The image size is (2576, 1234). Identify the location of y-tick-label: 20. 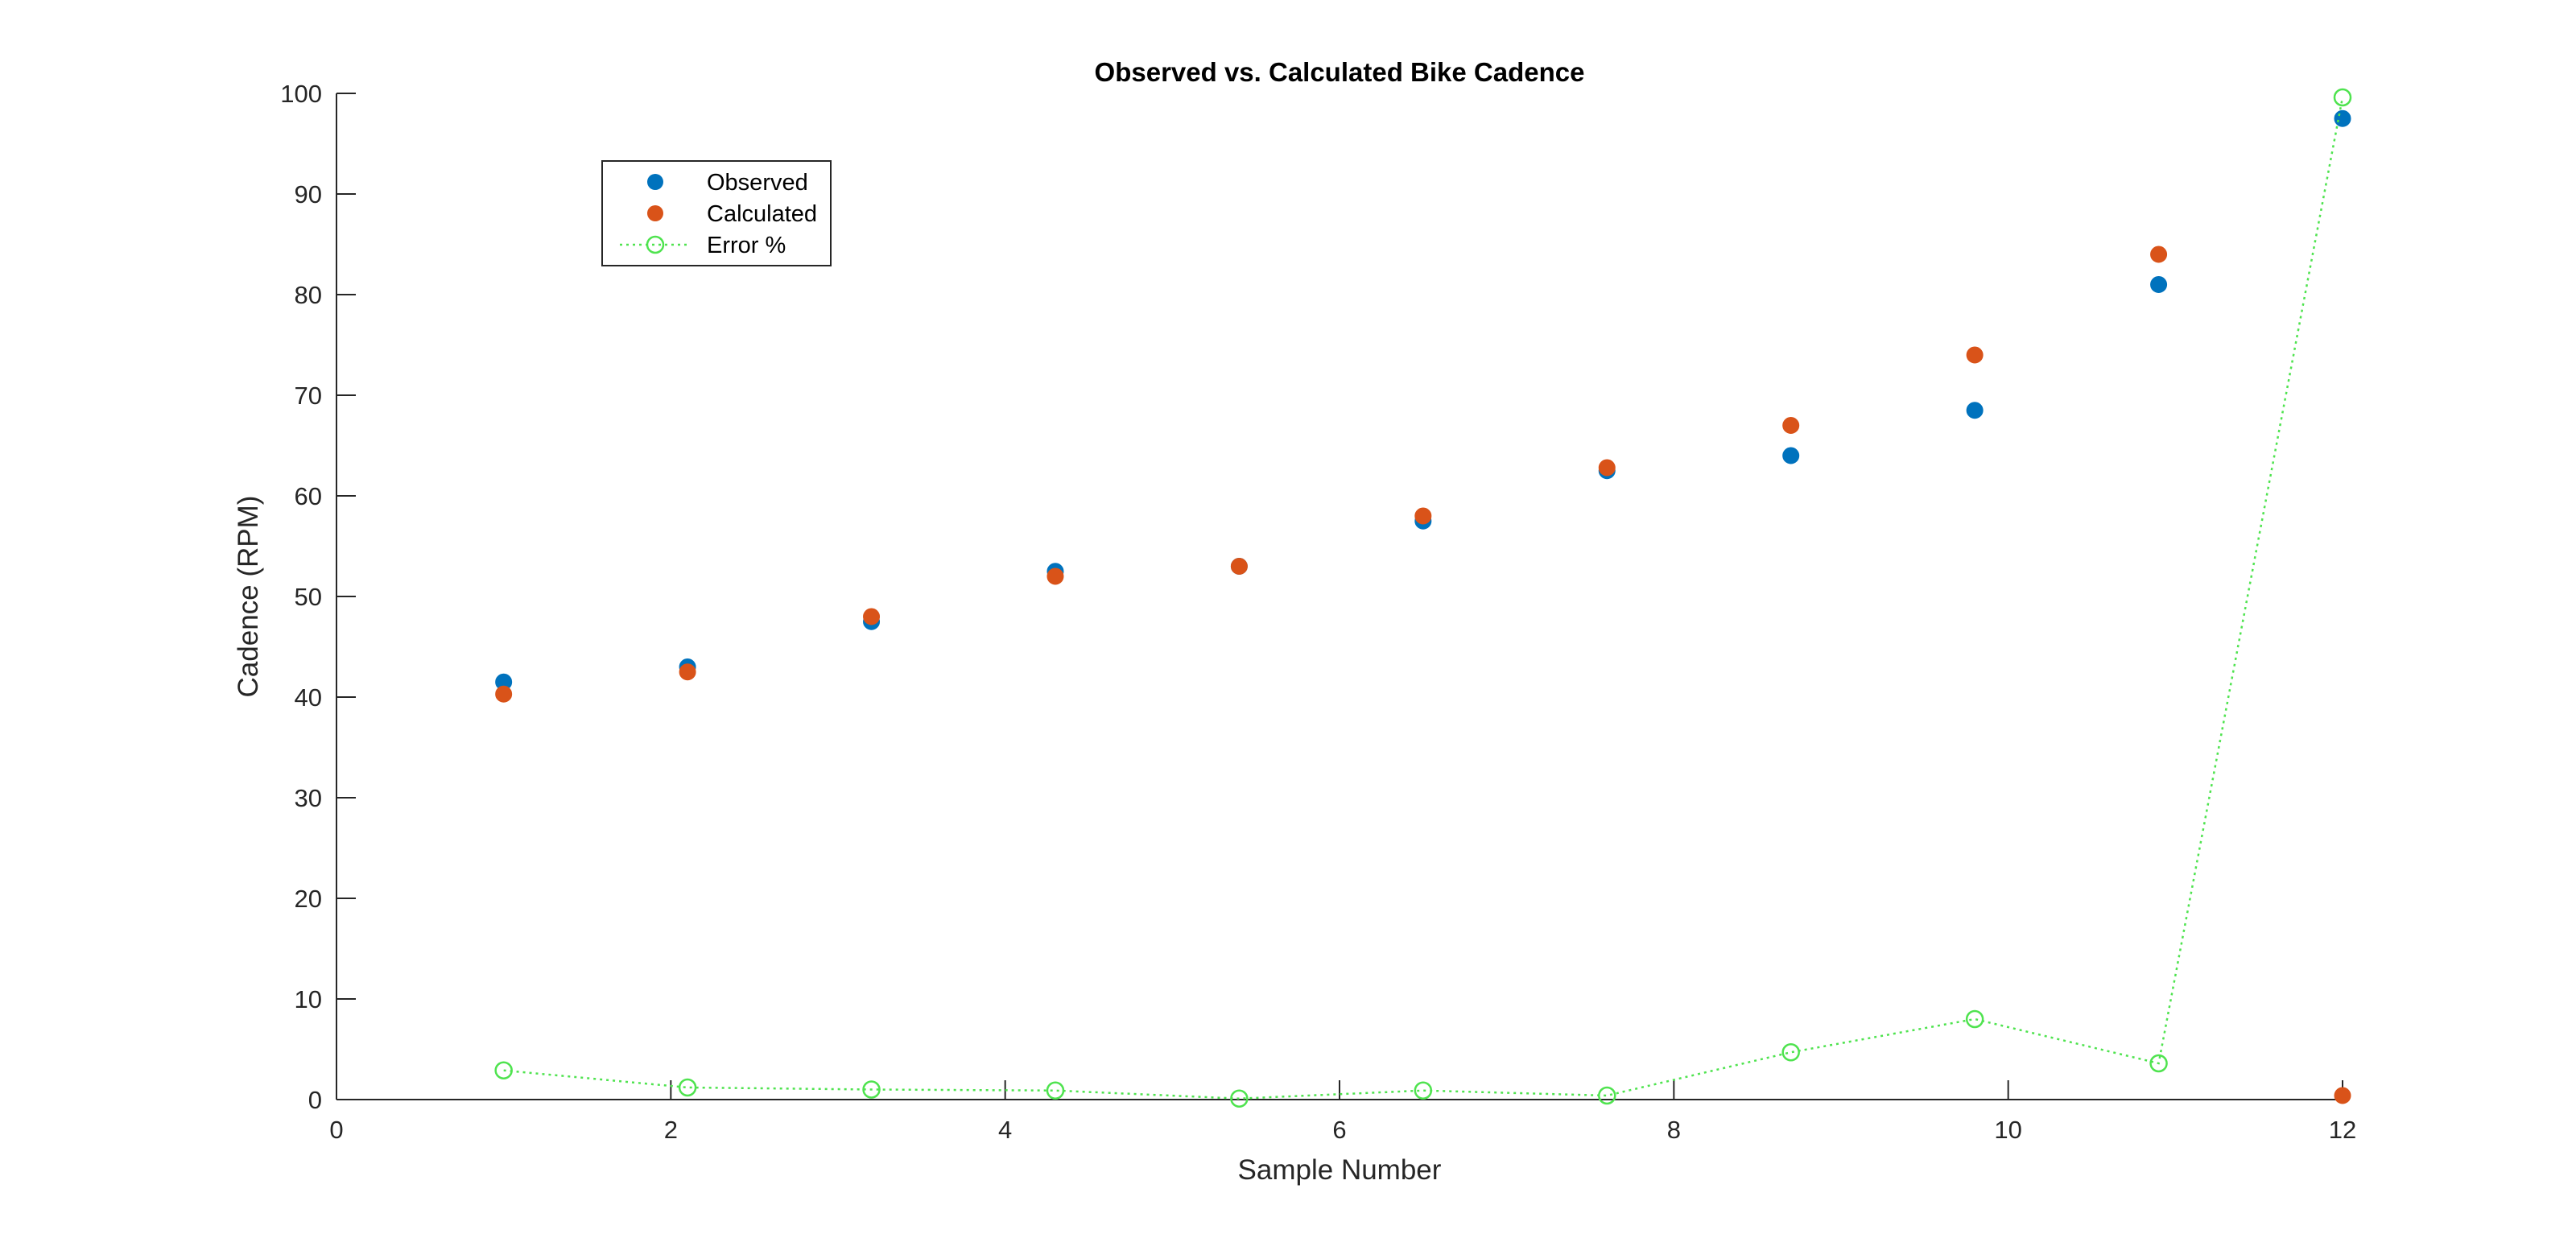
(308, 899).